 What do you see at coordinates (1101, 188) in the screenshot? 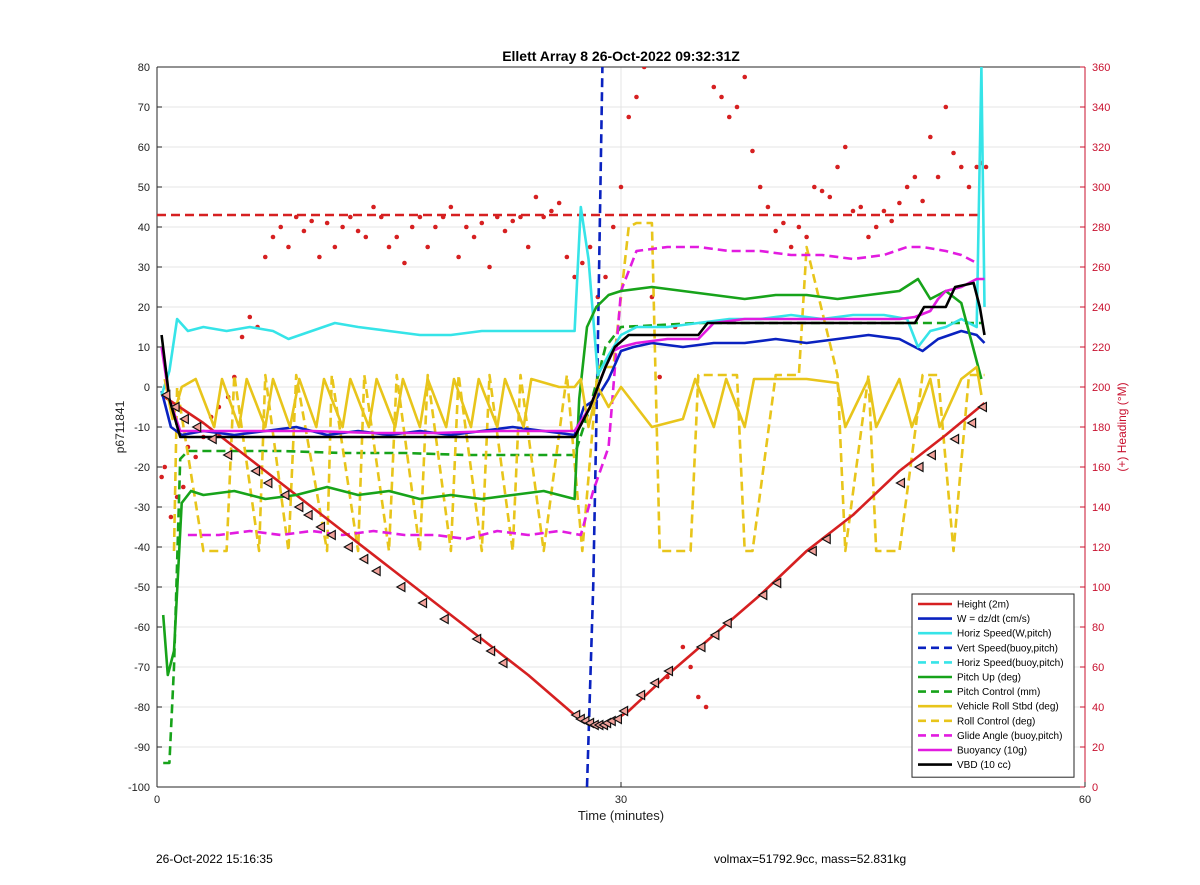
I see `y2-tick-label: 300` at bounding box center [1101, 188].